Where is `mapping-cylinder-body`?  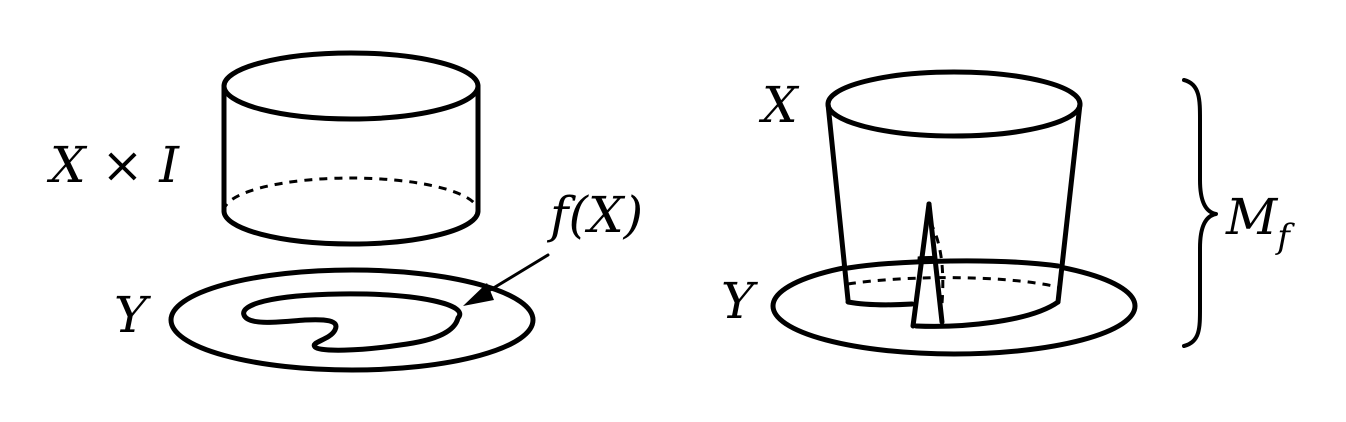
mapping-cylinder-body is located at coordinates (954, 214).